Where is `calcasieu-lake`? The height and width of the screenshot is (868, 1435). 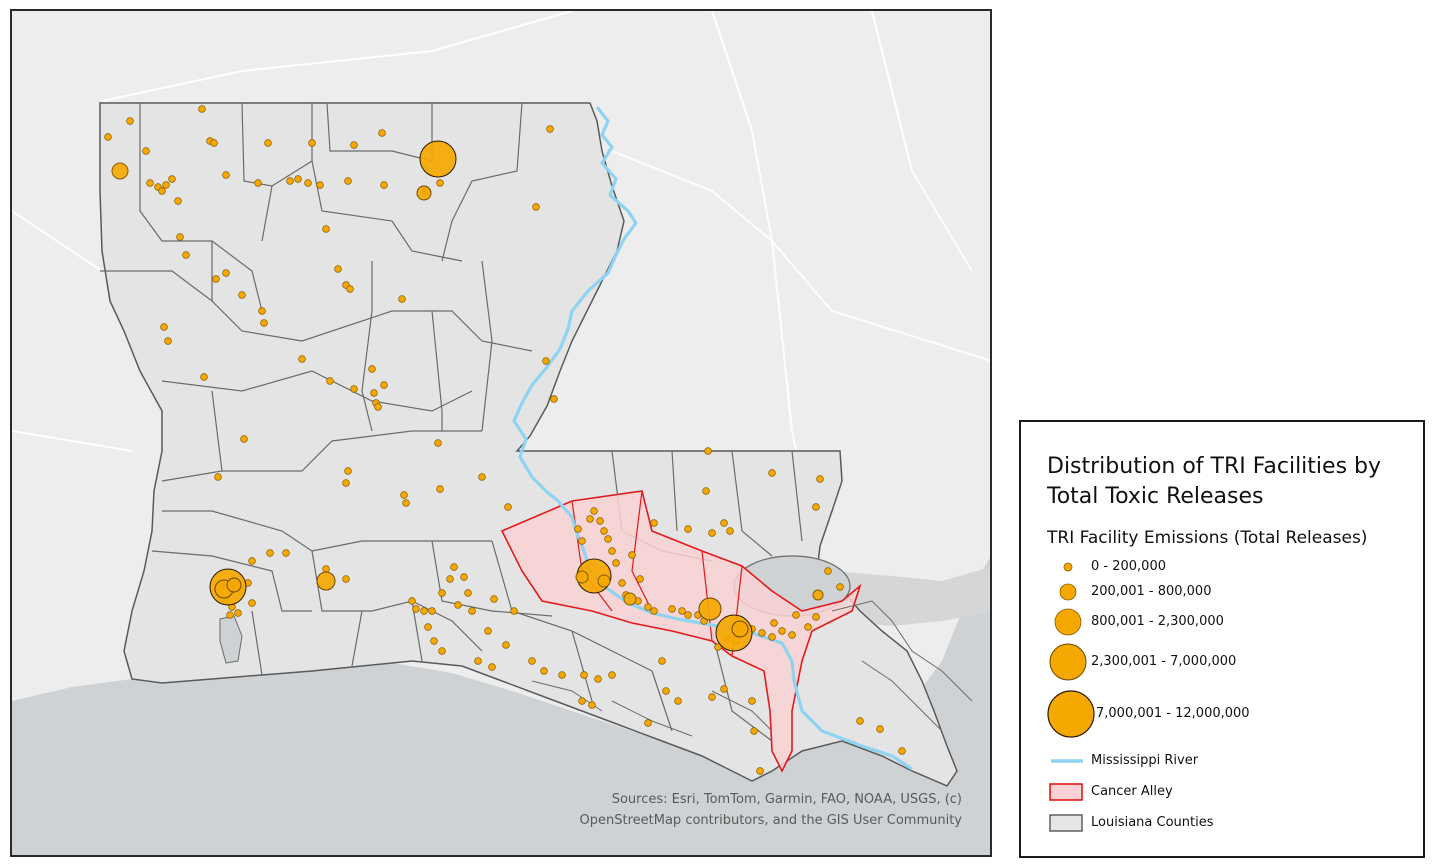
calcasieu-lake is located at coordinates (231, 639).